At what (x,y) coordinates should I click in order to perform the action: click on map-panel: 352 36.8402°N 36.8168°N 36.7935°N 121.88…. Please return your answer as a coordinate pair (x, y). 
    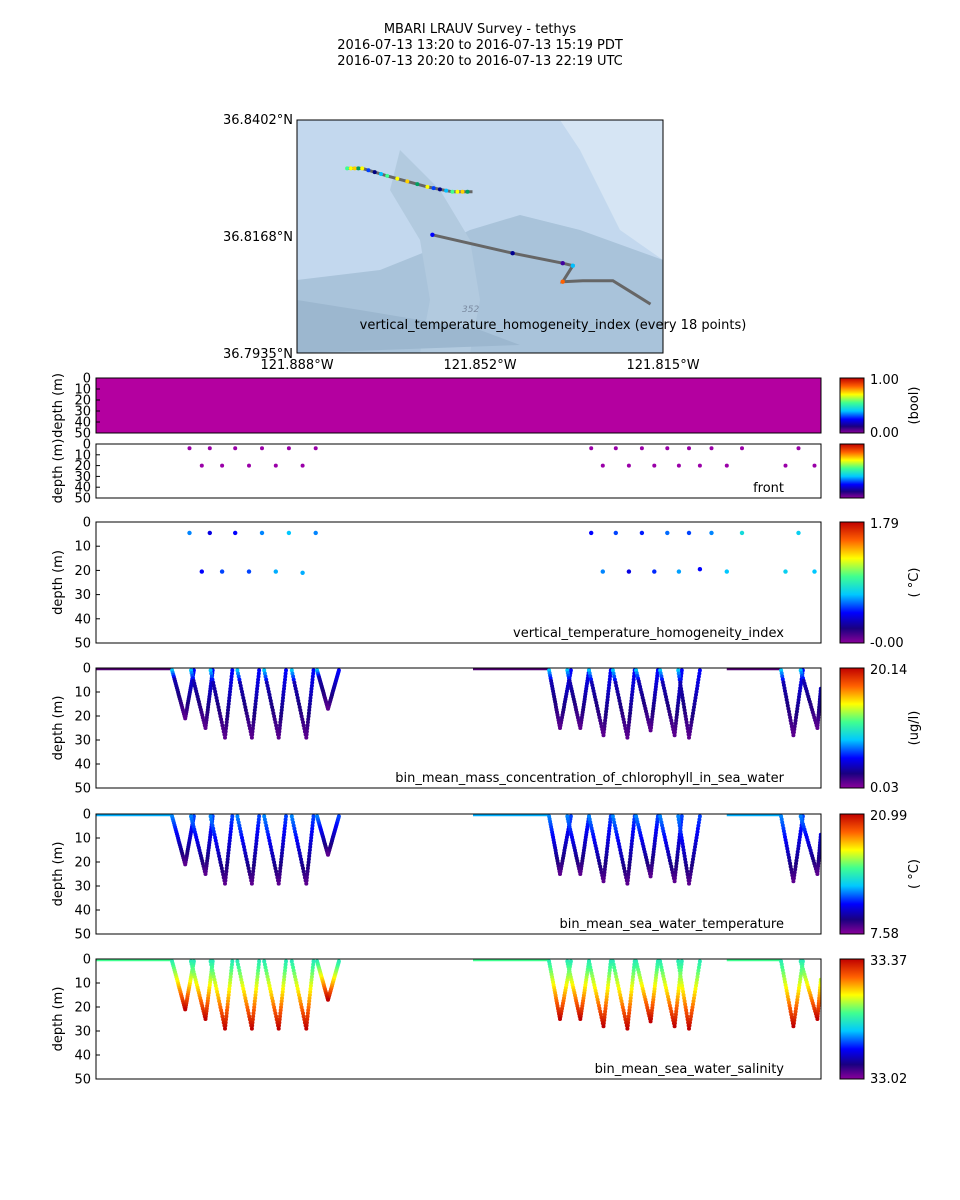
    Looking at the image, I should click on (484, 243).